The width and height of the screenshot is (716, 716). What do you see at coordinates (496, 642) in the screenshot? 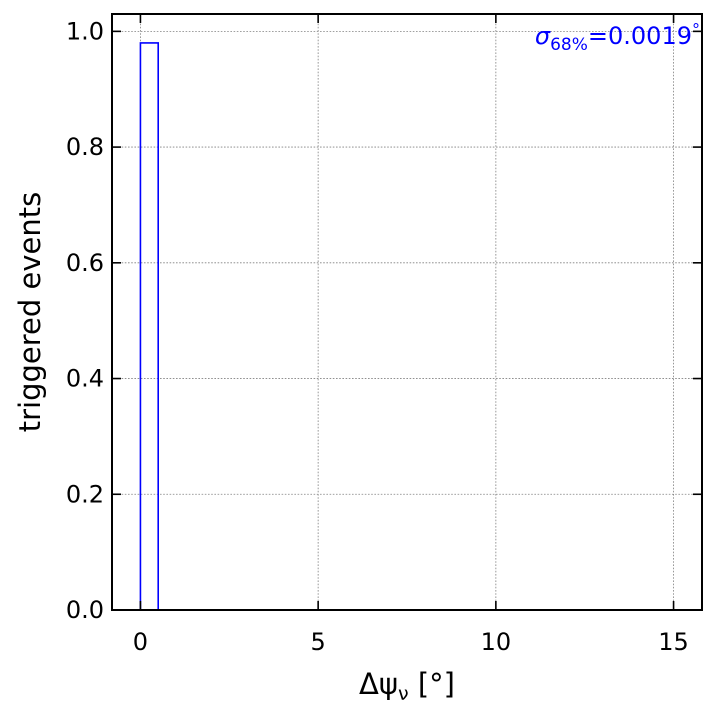
I see `x-tick-label: 10` at bounding box center [496, 642].